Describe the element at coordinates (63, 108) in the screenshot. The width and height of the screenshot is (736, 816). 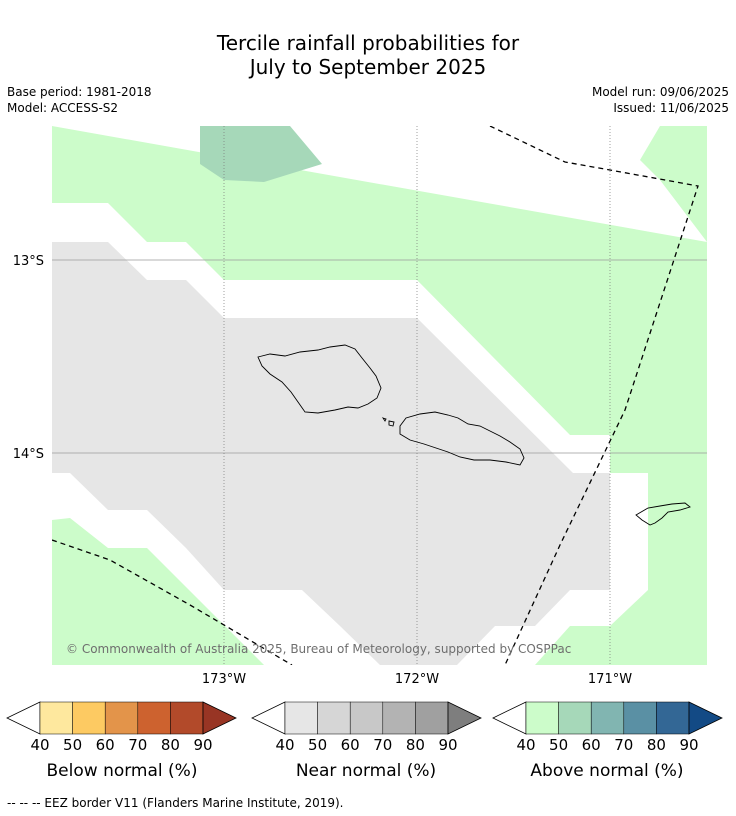
I see `model-name: Model: ACCESS-S2` at that location.